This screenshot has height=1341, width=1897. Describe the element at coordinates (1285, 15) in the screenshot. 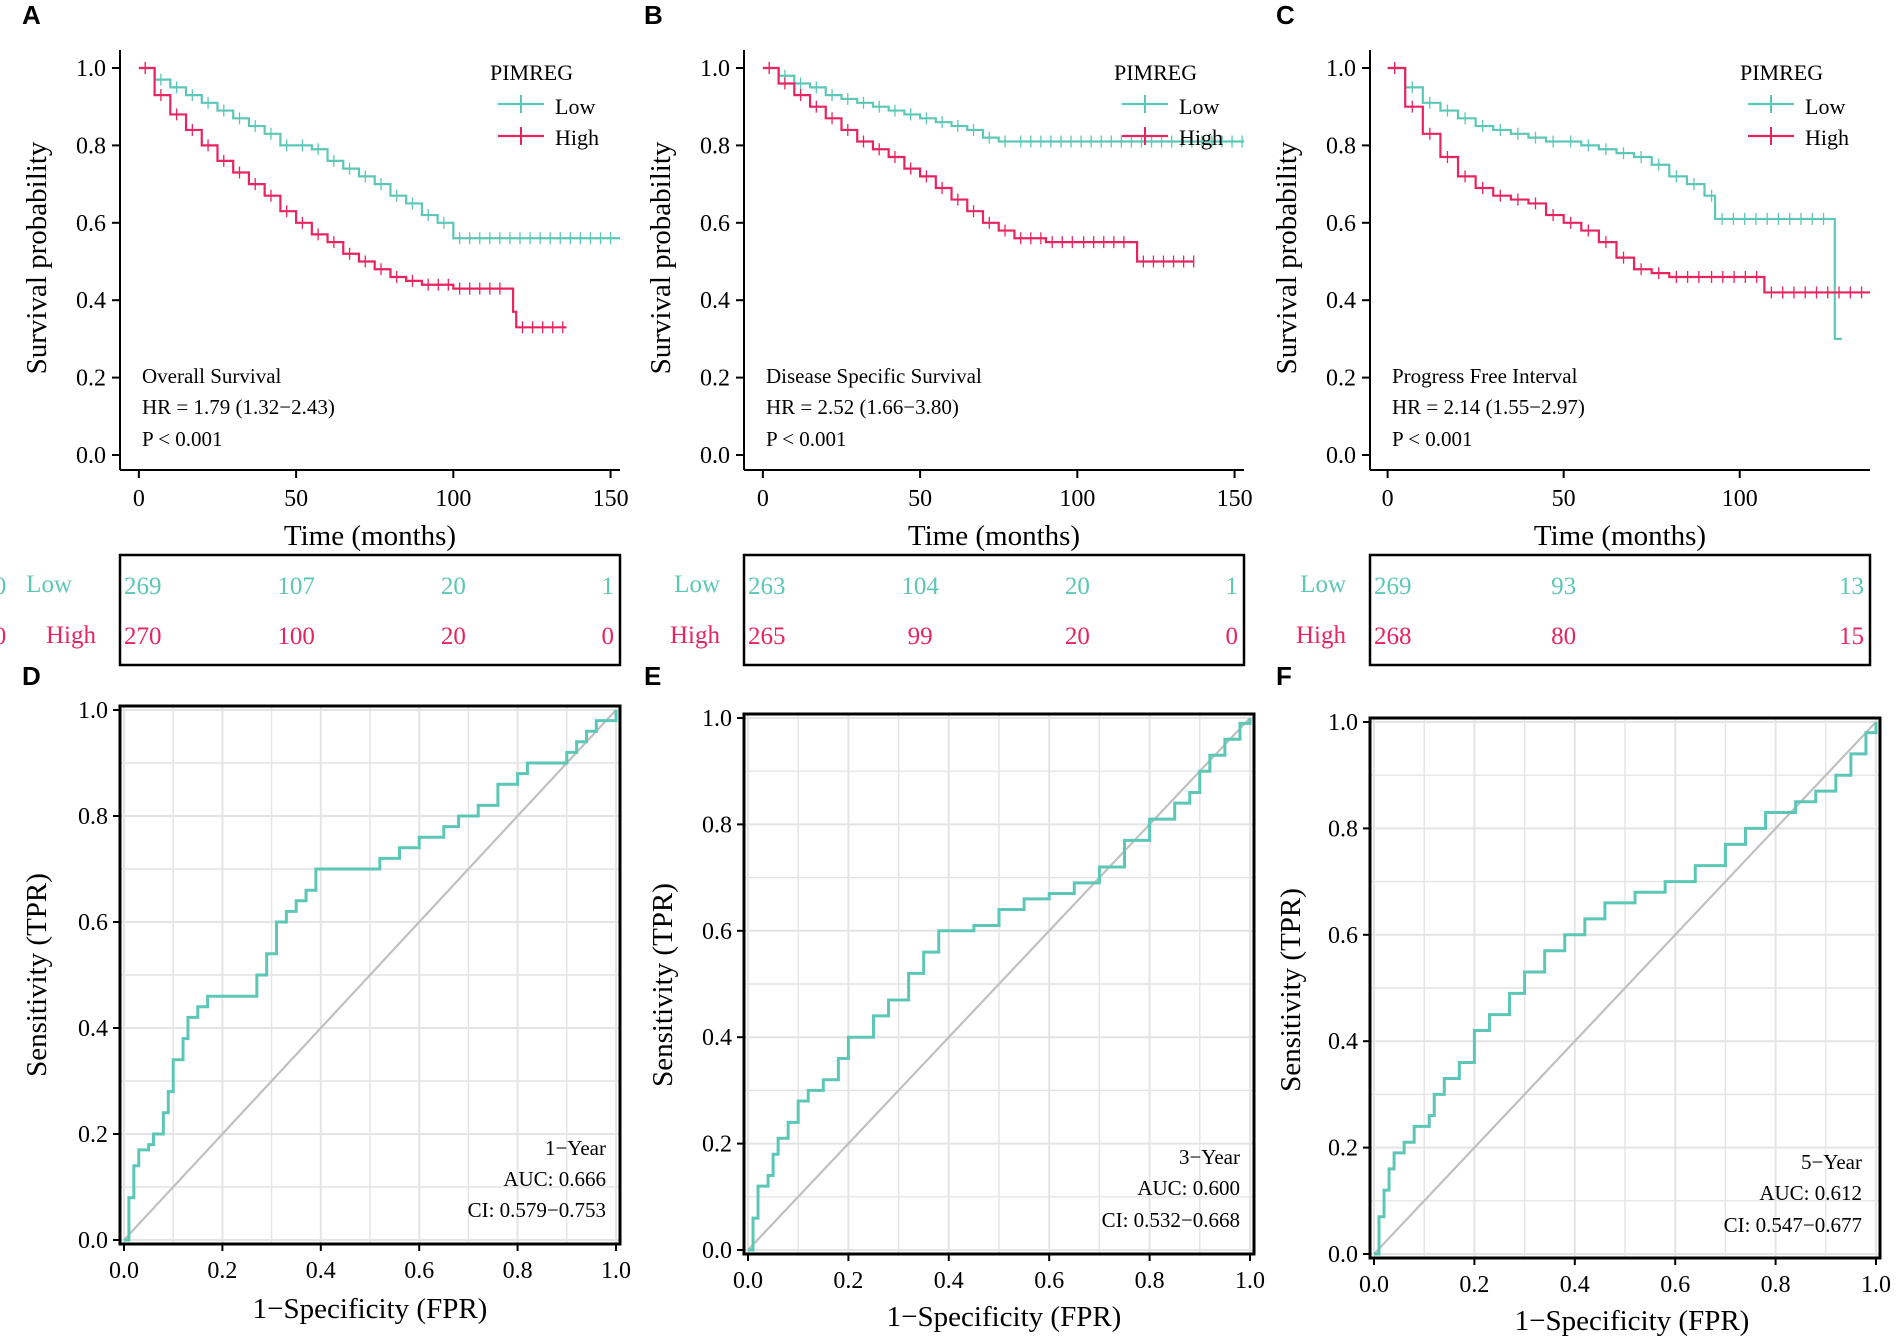

I see `panel-letter-c: C` at that location.